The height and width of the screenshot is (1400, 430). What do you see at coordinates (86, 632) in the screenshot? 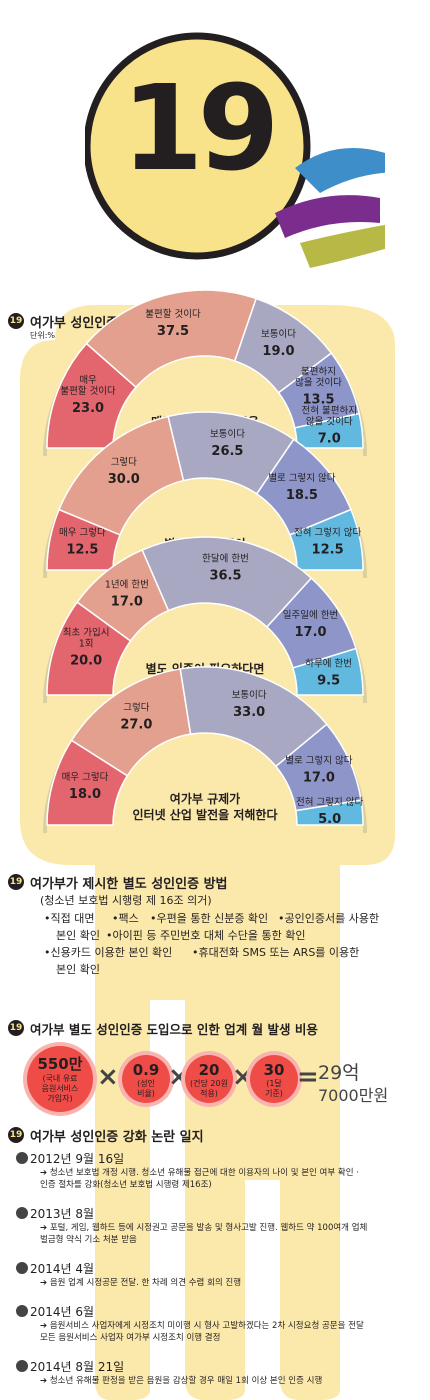
I see `slice-label: 최초 가입시` at bounding box center [86, 632].